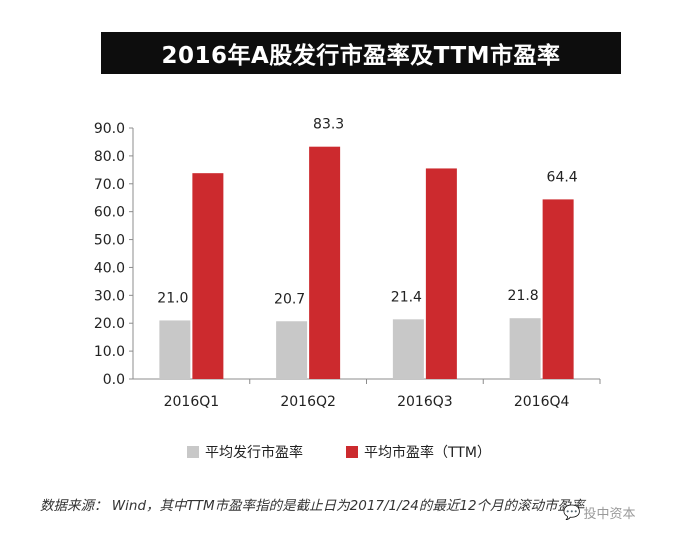  Describe the element at coordinates (308, 402) in the screenshot. I see `x-tick-label: 2016Q2` at that location.